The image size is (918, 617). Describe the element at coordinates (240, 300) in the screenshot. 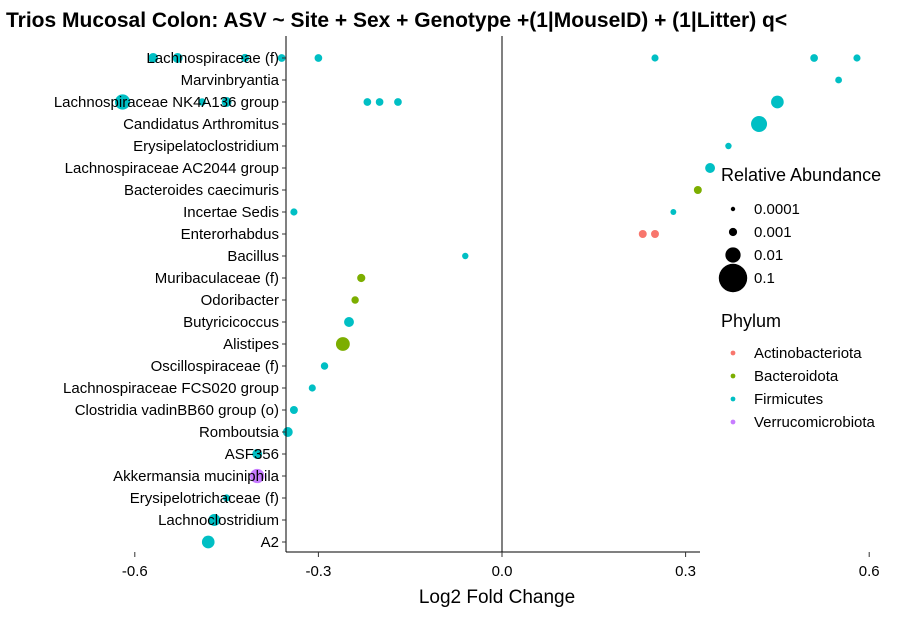

I see `y-tick-label: Odoribacter` at that location.